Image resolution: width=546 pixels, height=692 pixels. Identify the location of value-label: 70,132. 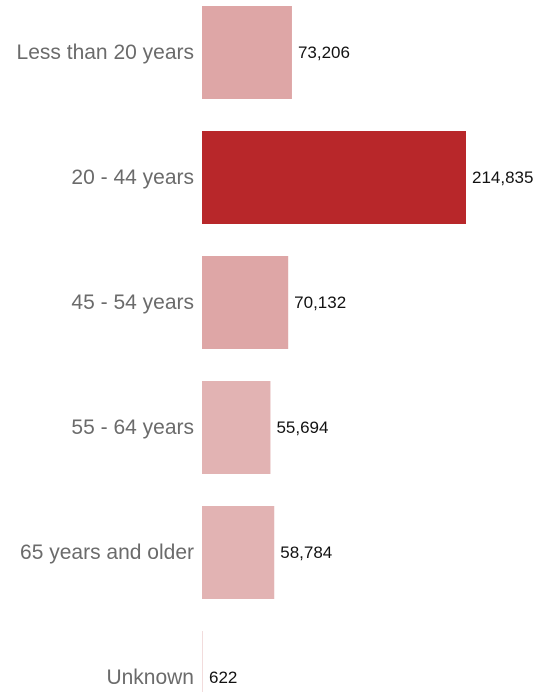
(320, 302).